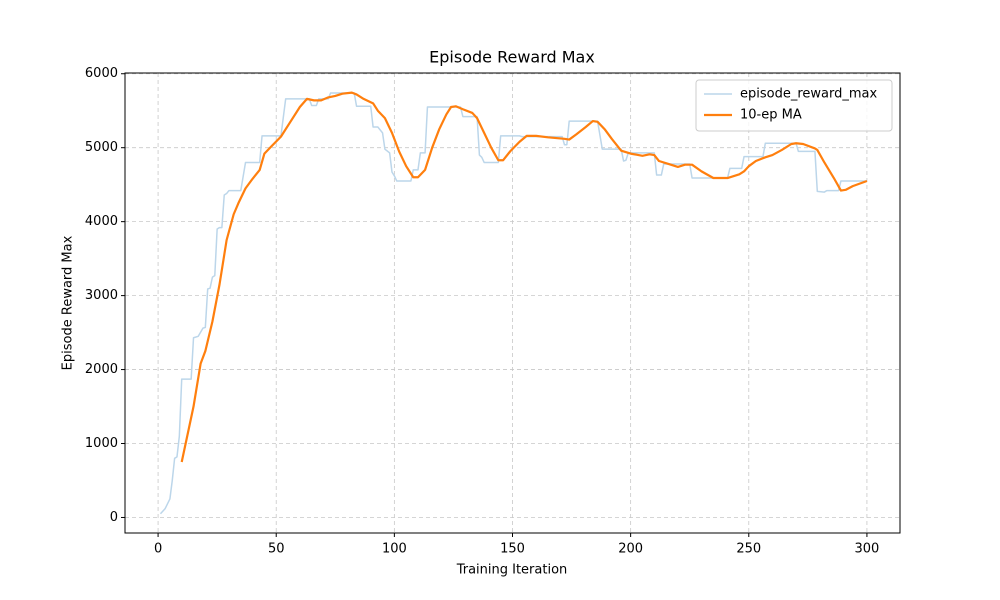  I want to click on x-axis-label: Training Iteration, so click(512, 570).